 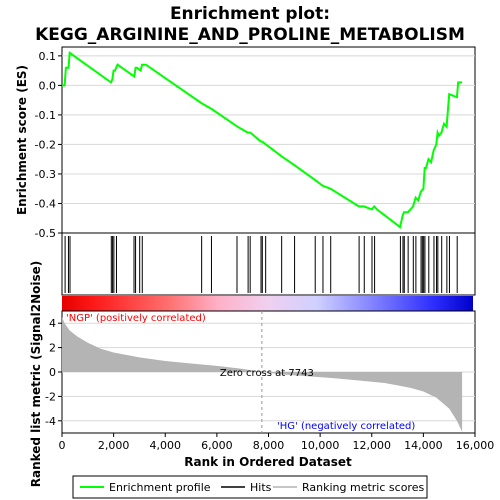 I want to click on chart-title-line1: Enrichment plot:, so click(x=250, y=14).